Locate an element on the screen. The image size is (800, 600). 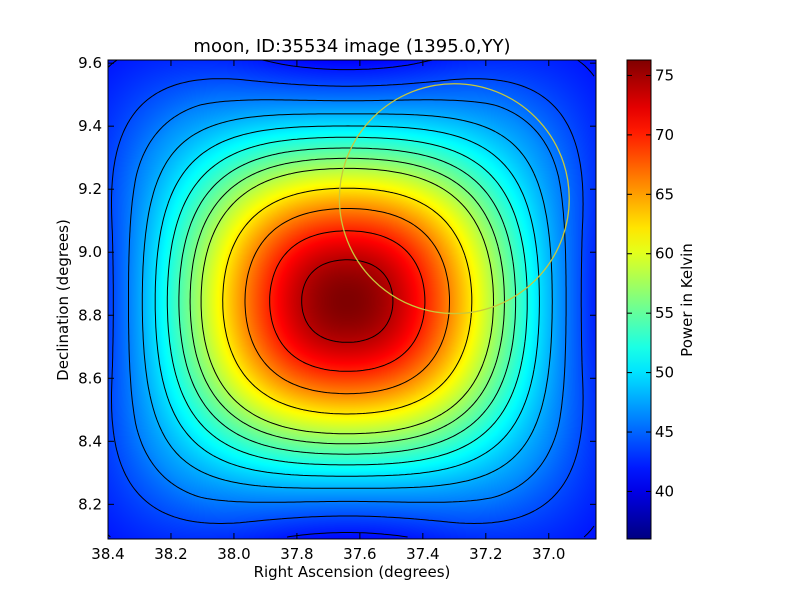
colorbar-frame is located at coordinates (639, 299).